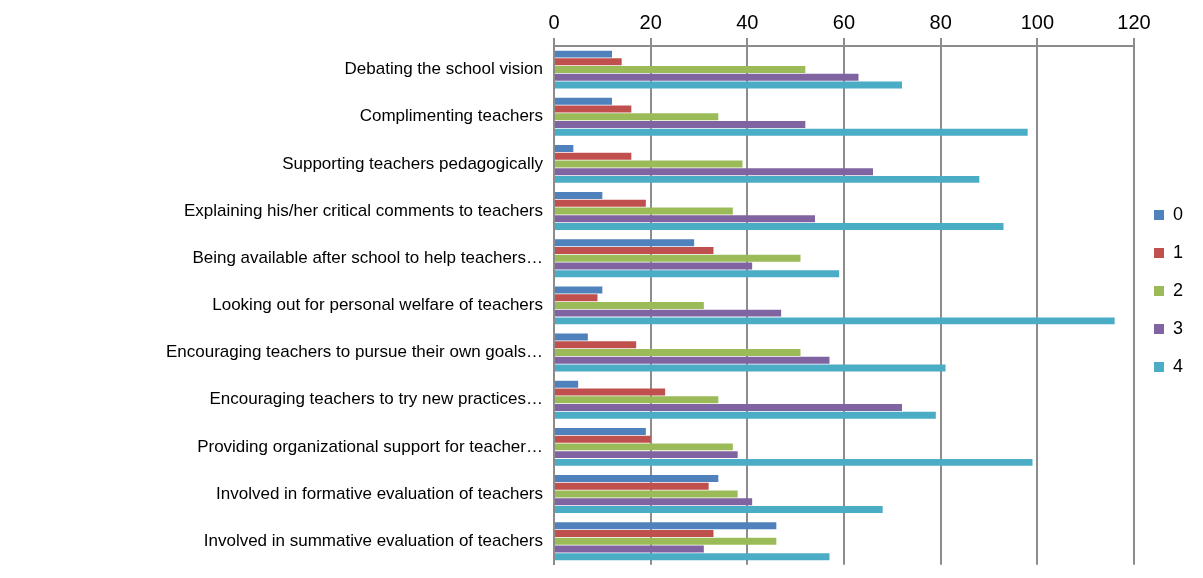 This screenshot has height=578, width=1203. Describe the element at coordinates (377, 305) in the screenshot. I see `y-tick-label: Looking out for personal welfare of teachers` at that location.